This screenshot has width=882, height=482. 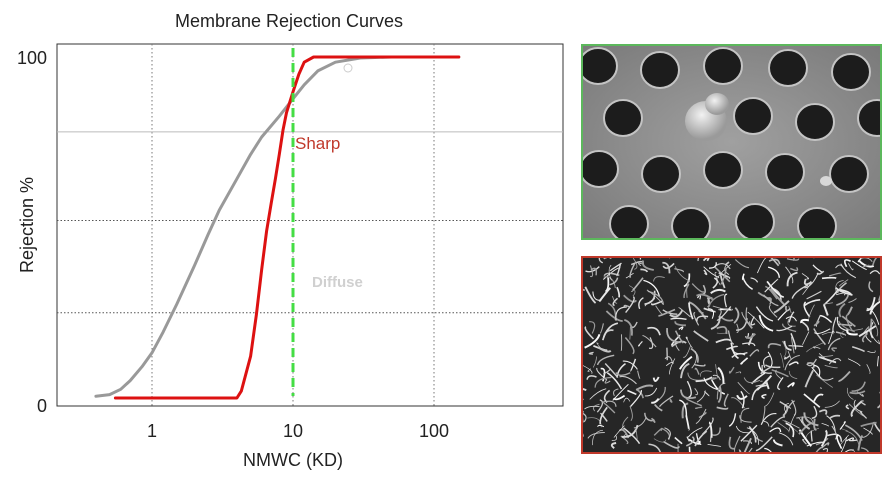 I want to click on y-axis-label: Rejection %, so click(x=27, y=225).